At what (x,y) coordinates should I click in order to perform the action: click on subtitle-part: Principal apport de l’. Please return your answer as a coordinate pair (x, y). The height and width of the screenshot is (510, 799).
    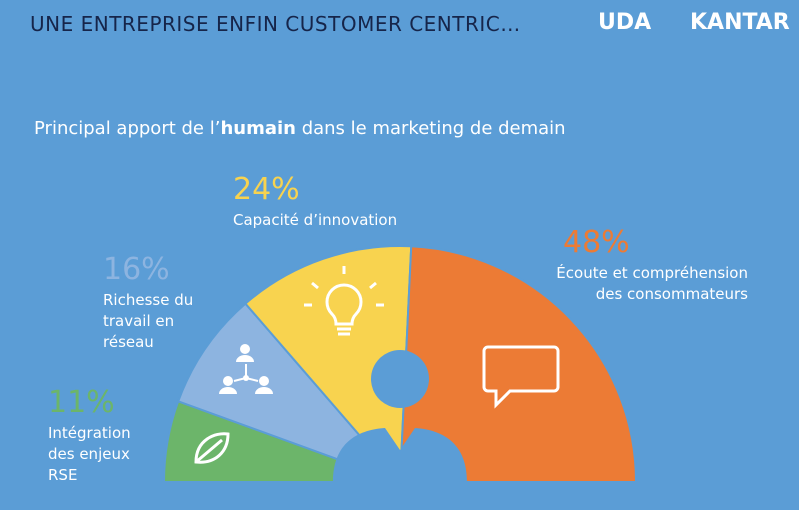
    Looking at the image, I should click on (127, 128).